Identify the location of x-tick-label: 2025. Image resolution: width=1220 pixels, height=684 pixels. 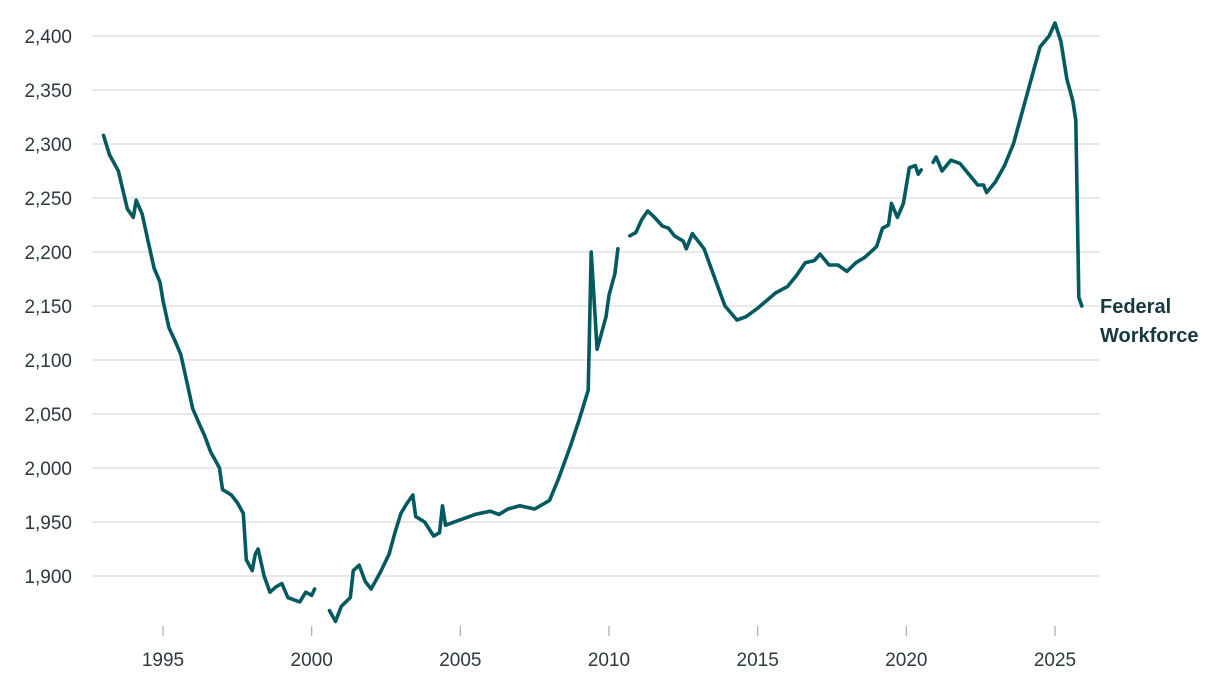
(1055, 660).